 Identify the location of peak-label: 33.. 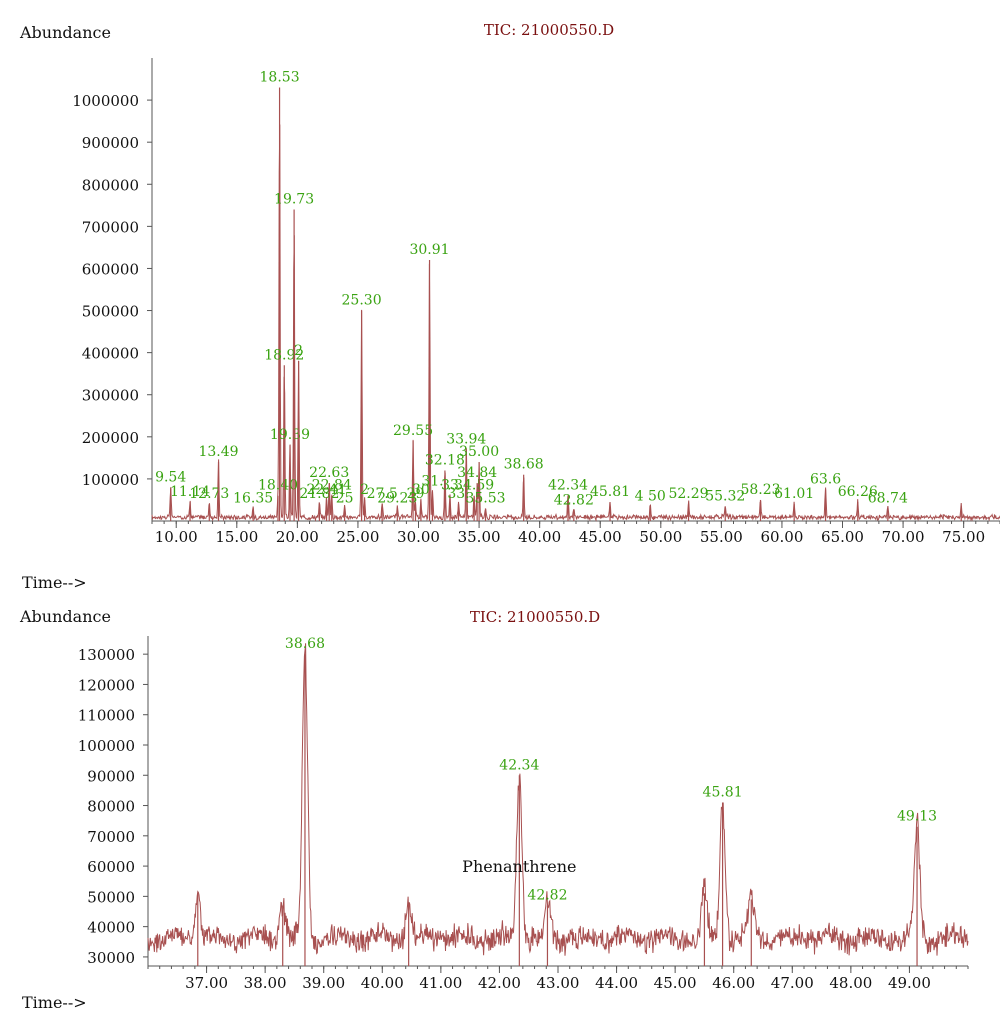
(458, 494).